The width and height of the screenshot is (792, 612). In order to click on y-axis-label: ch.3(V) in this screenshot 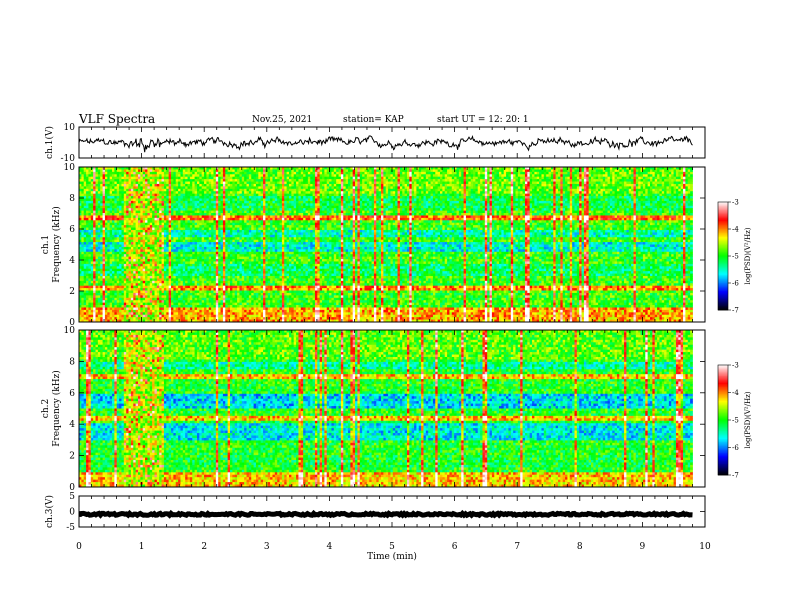, I will do `click(49, 511)`.